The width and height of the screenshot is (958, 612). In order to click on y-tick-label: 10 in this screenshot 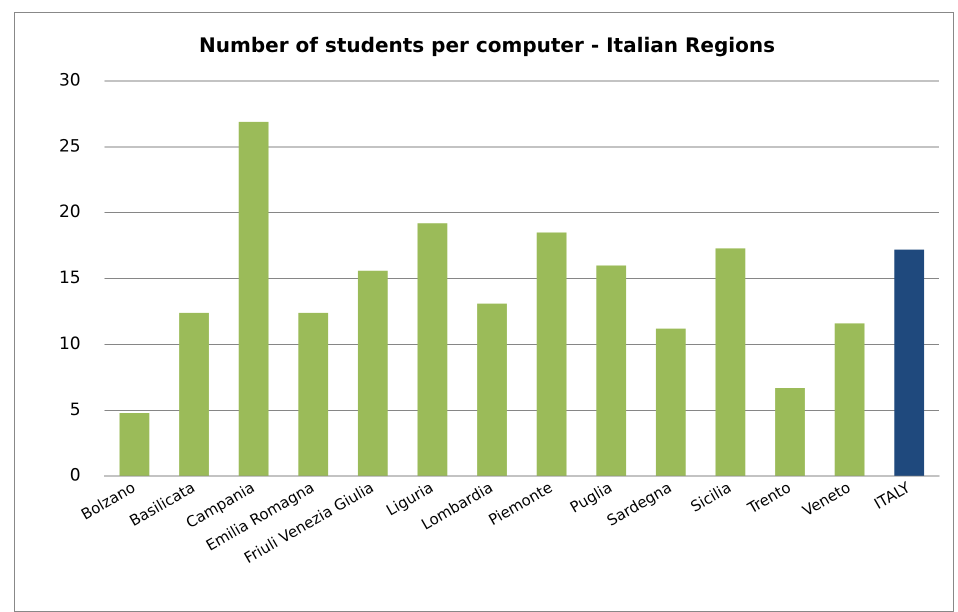, I will do `click(69, 344)`.